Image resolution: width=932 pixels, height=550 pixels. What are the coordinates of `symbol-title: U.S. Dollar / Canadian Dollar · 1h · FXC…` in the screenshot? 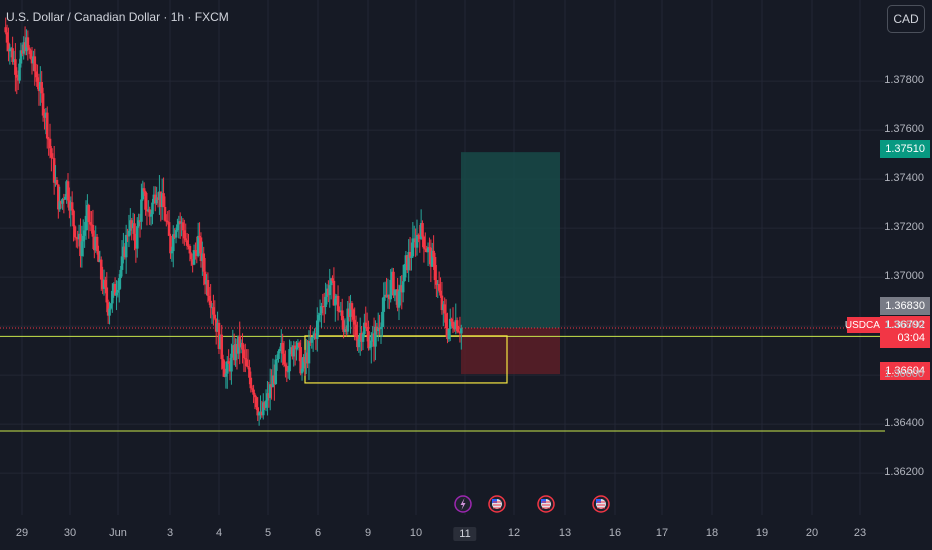 It's located at (117, 17).